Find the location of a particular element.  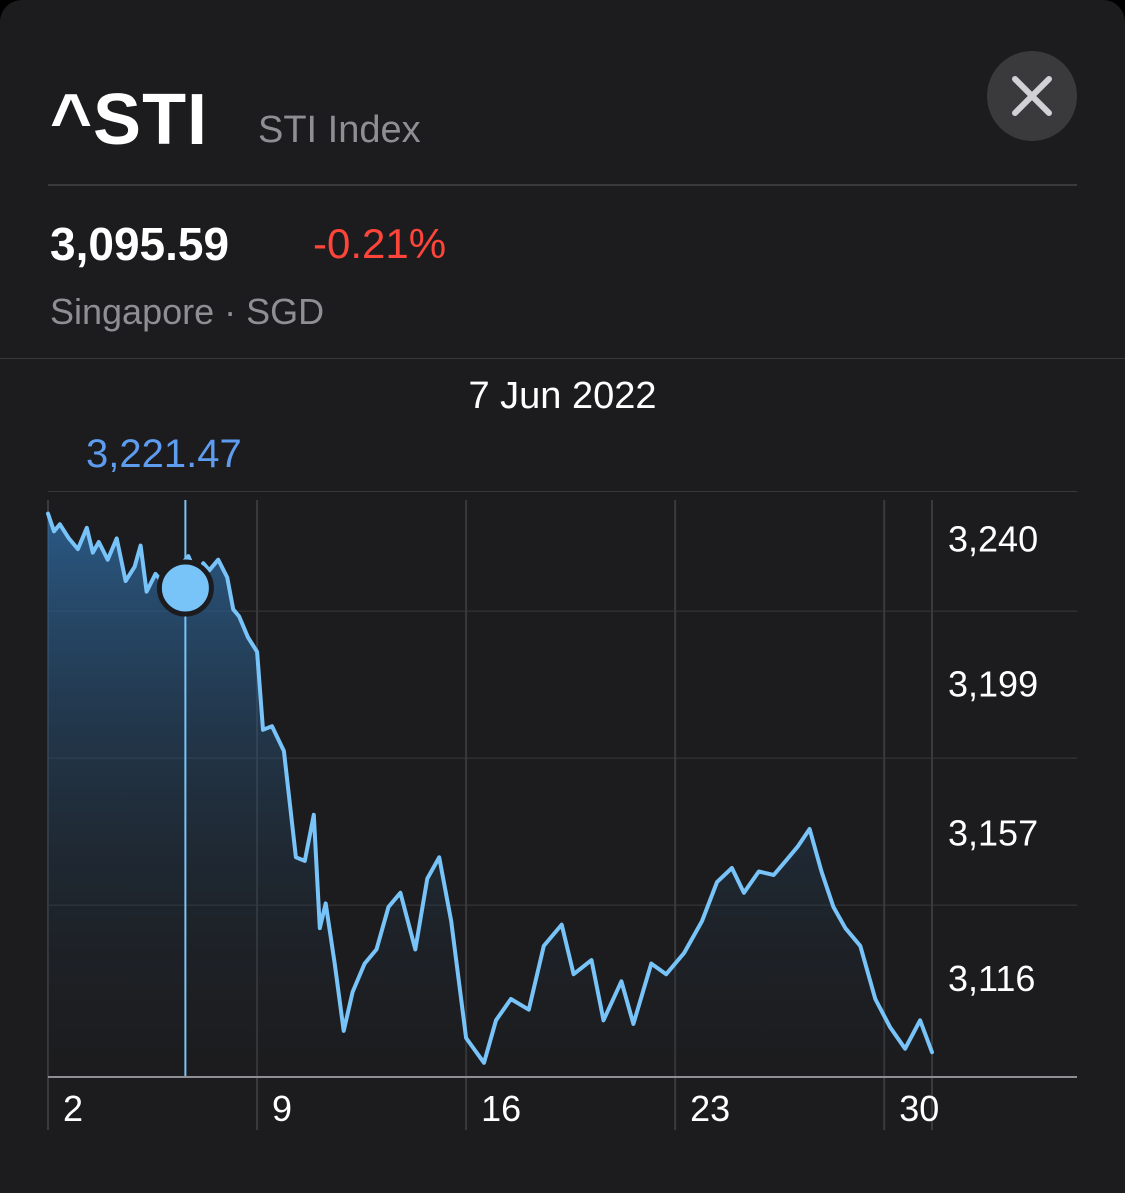

selected-value: 3,221.47 is located at coordinates (164, 454).